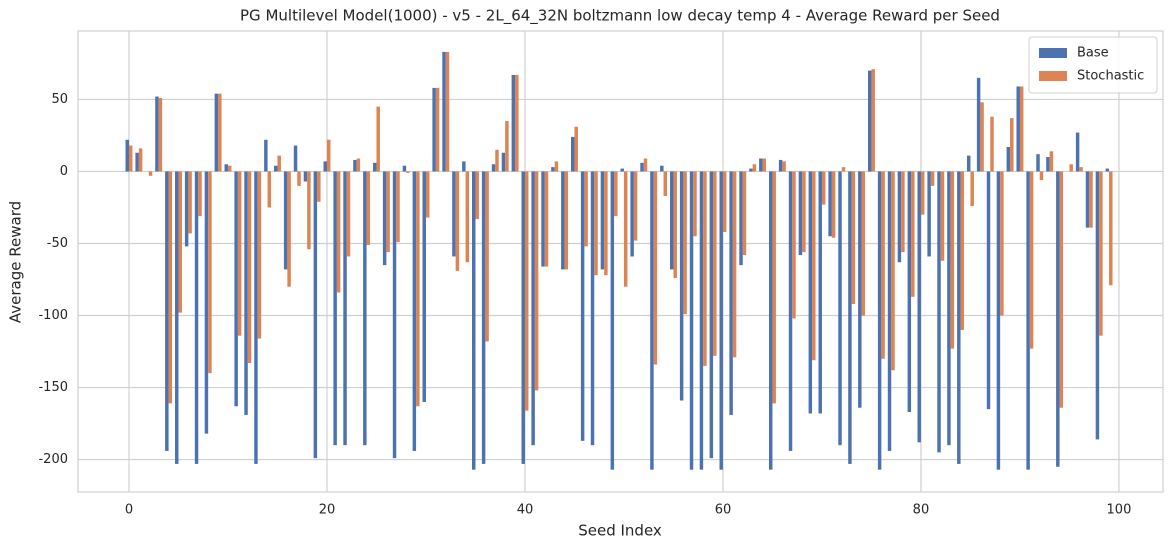 This screenshot has width=1173, height=550. What do you see at coordinates (1110, 76) in the screenshot?
I see `legend-label: Stochastic` at bounding box center [1110, 76].